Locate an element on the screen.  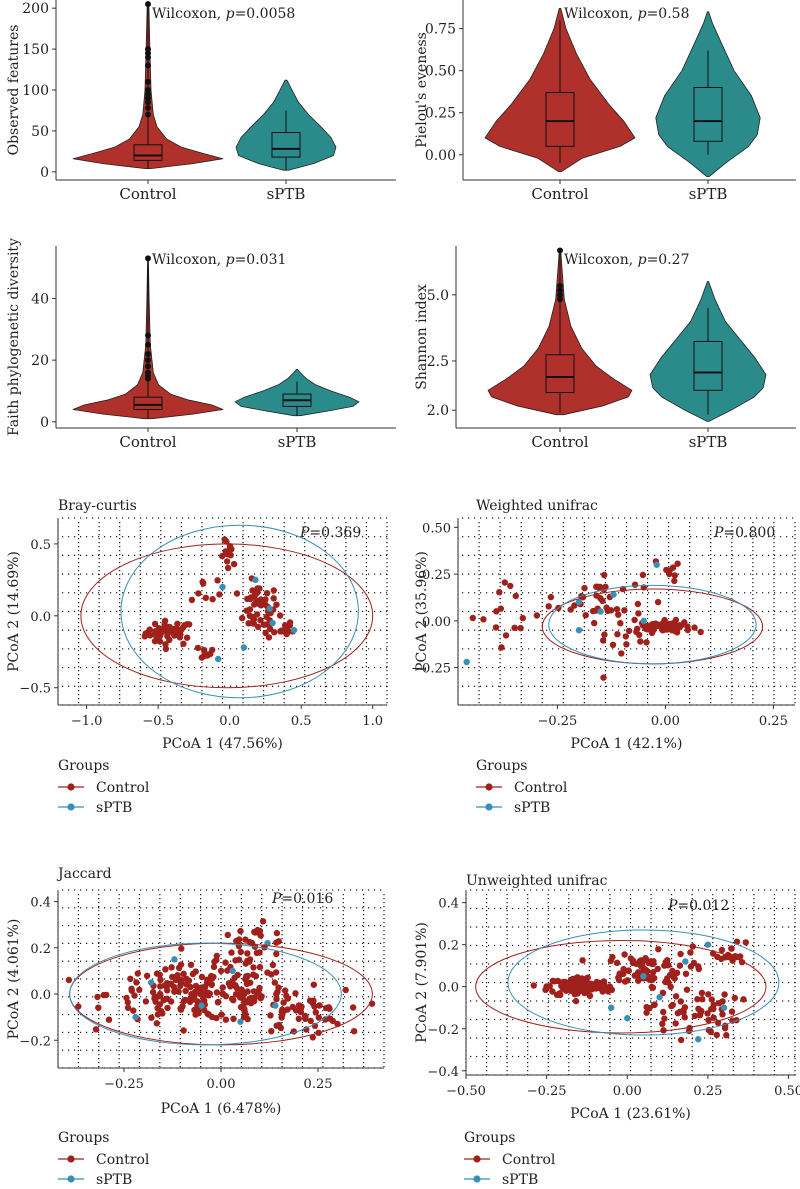
y-axis-label: PCoA 2 (14.69%) is located at coordinates (14, 611).